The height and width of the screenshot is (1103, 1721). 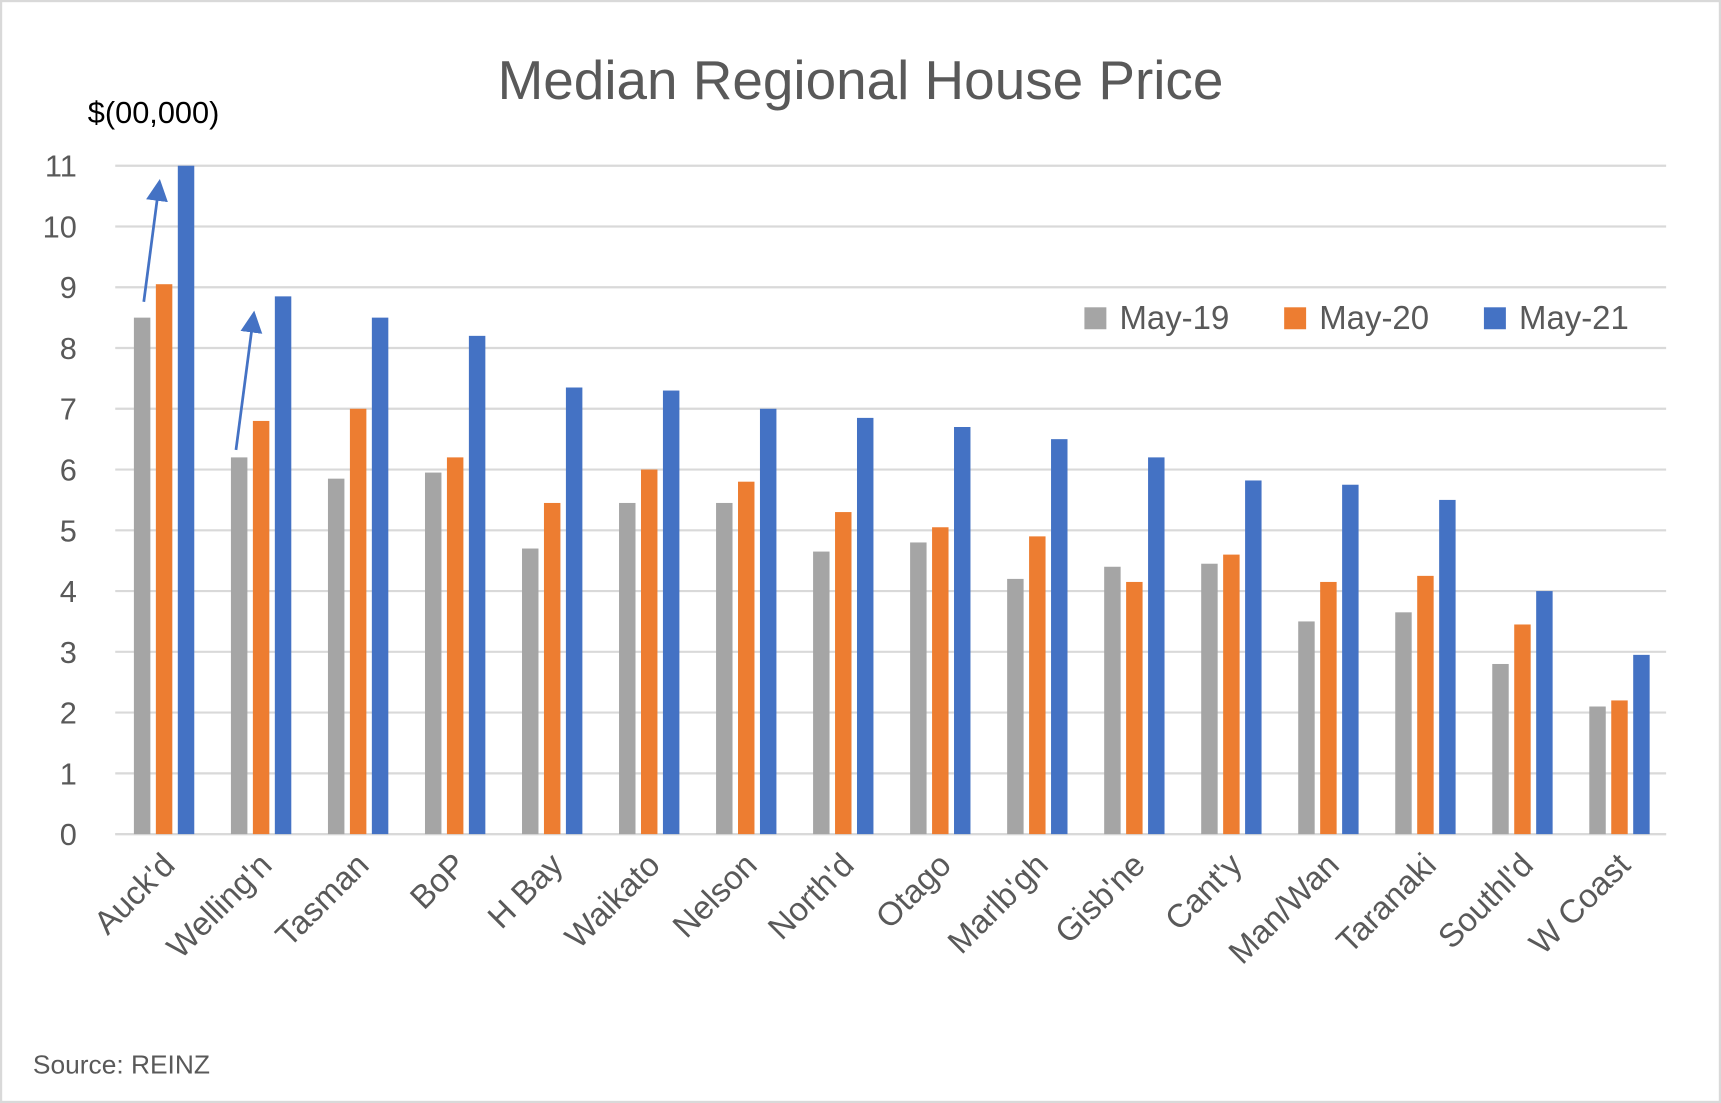 I want to click on legend-label: May-19, so click(x=1175, y=317).